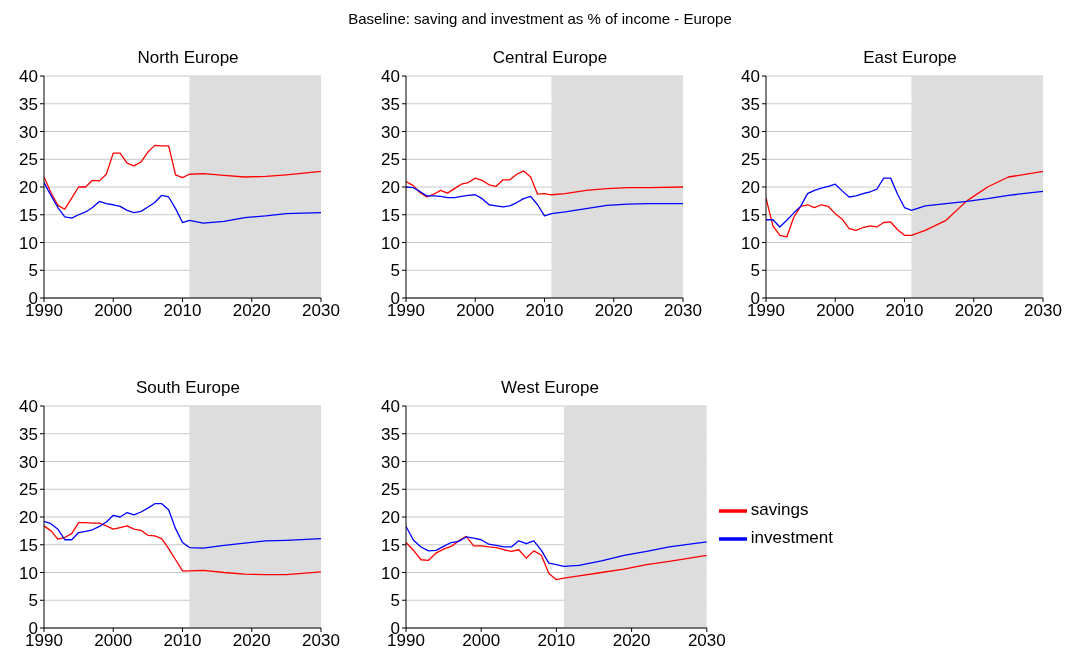 Image resolution: width=1080 pixels, height=664 pixels. Describe the element at coordinates (188, 388) in the screenshot. I see `chart-title: South Europe` at that location.